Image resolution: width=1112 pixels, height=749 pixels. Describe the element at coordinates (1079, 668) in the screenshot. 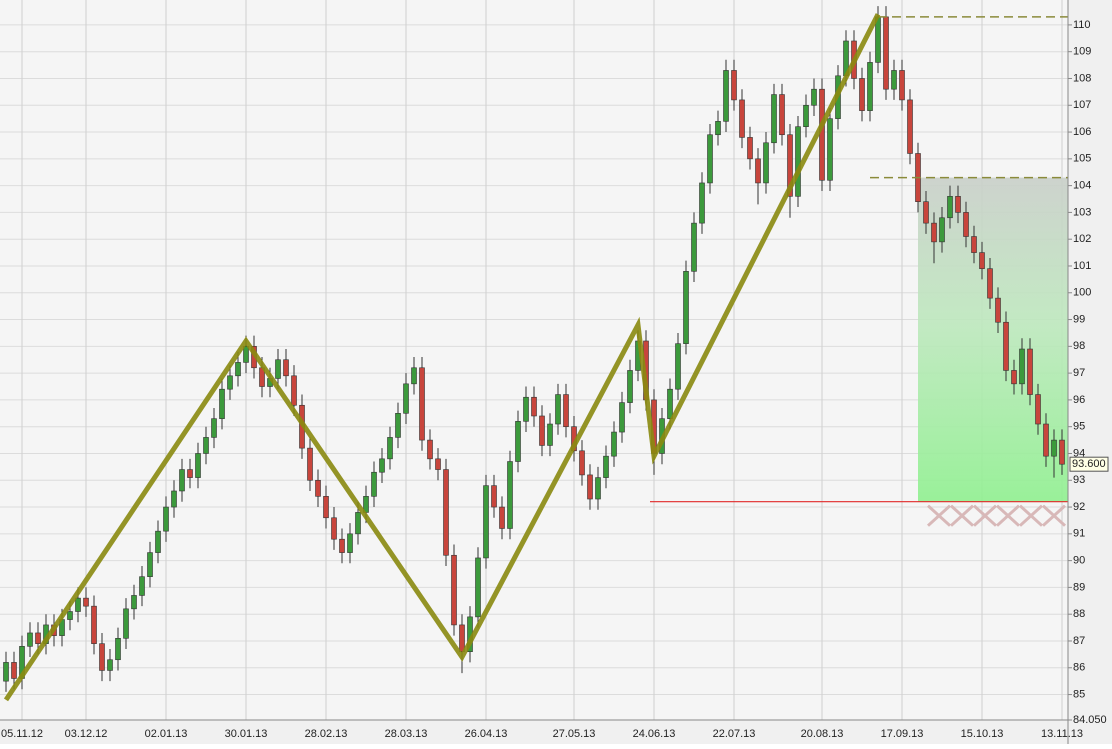

I see `y-tick-label: 86` at that location.